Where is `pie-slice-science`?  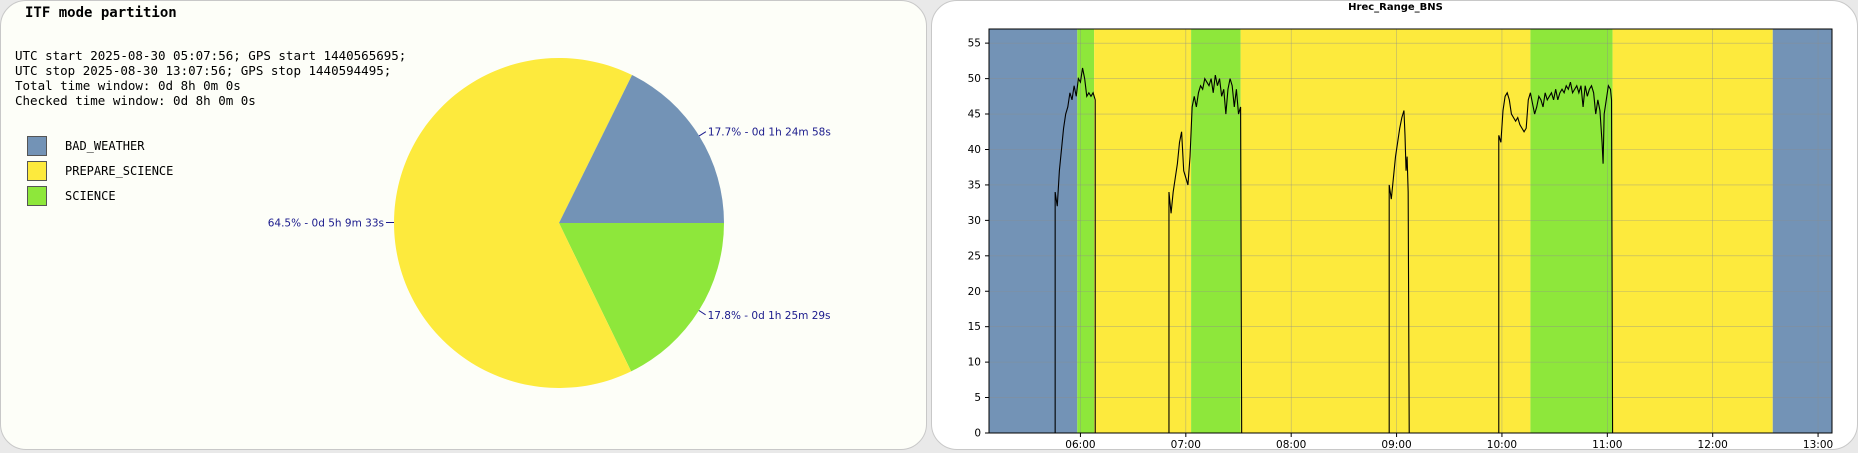
pie-slice-science is located at coordinates (641, 297).